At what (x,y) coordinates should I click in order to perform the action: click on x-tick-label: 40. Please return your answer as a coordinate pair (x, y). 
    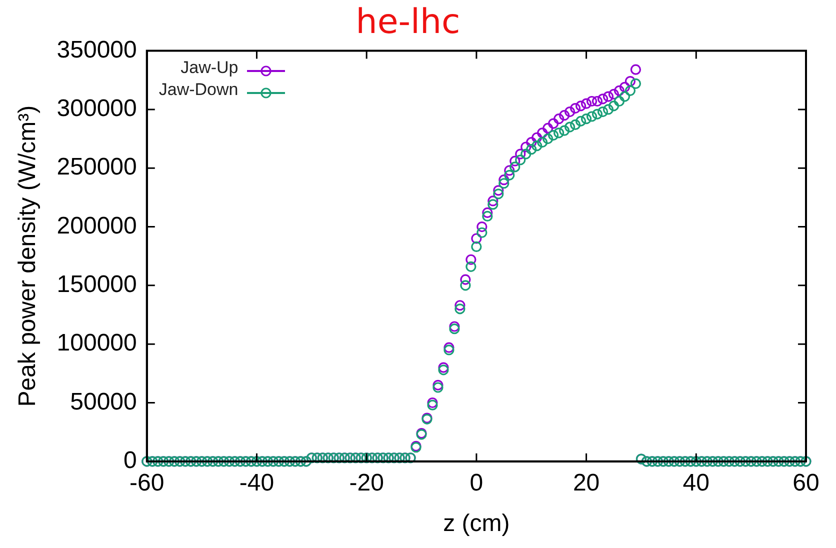
    Looking at the image, I should click on (696, 482).